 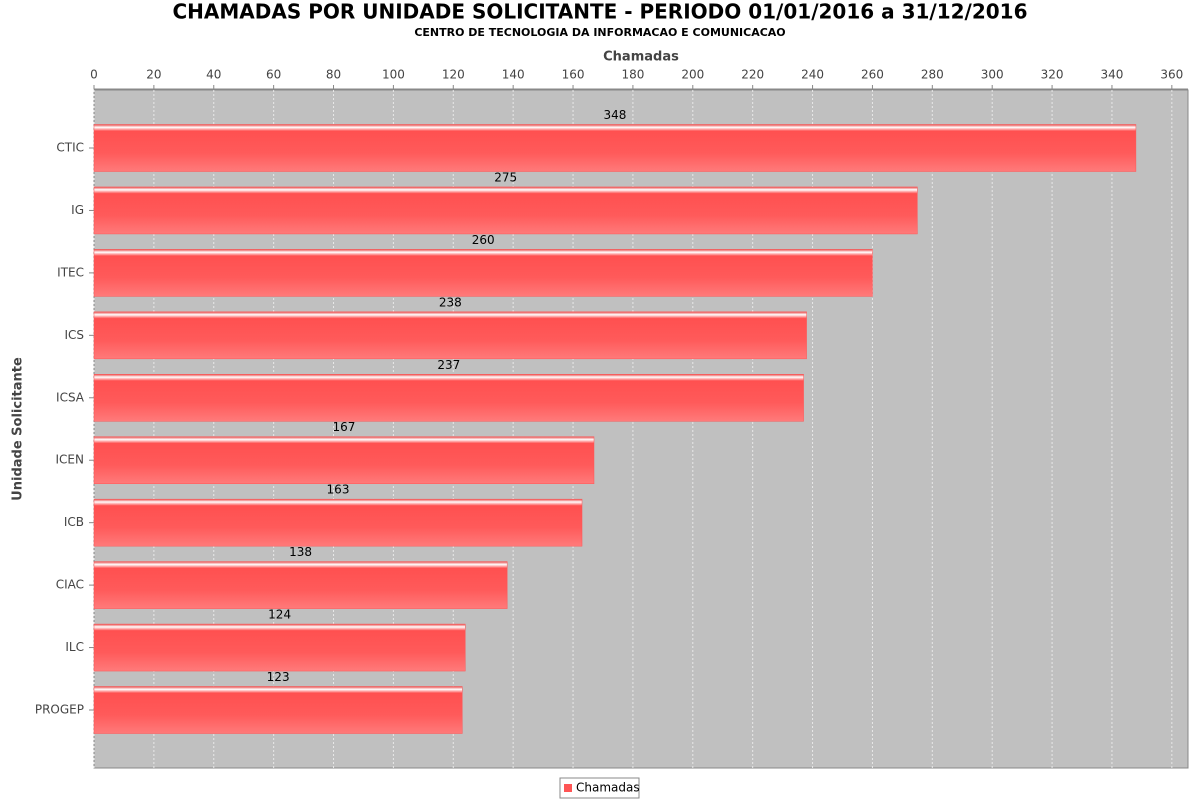 What do you see at coordinates (59, 710) in the screenshot?
I see `y-tick-label: PROGEP` at bounding box center [59, 710].